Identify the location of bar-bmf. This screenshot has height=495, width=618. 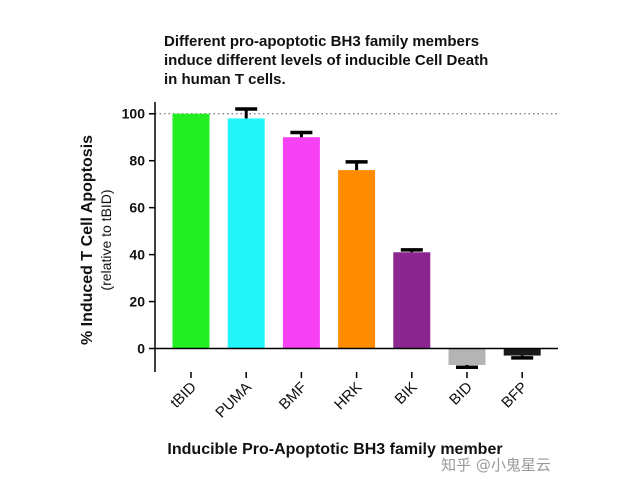
(301, 243).